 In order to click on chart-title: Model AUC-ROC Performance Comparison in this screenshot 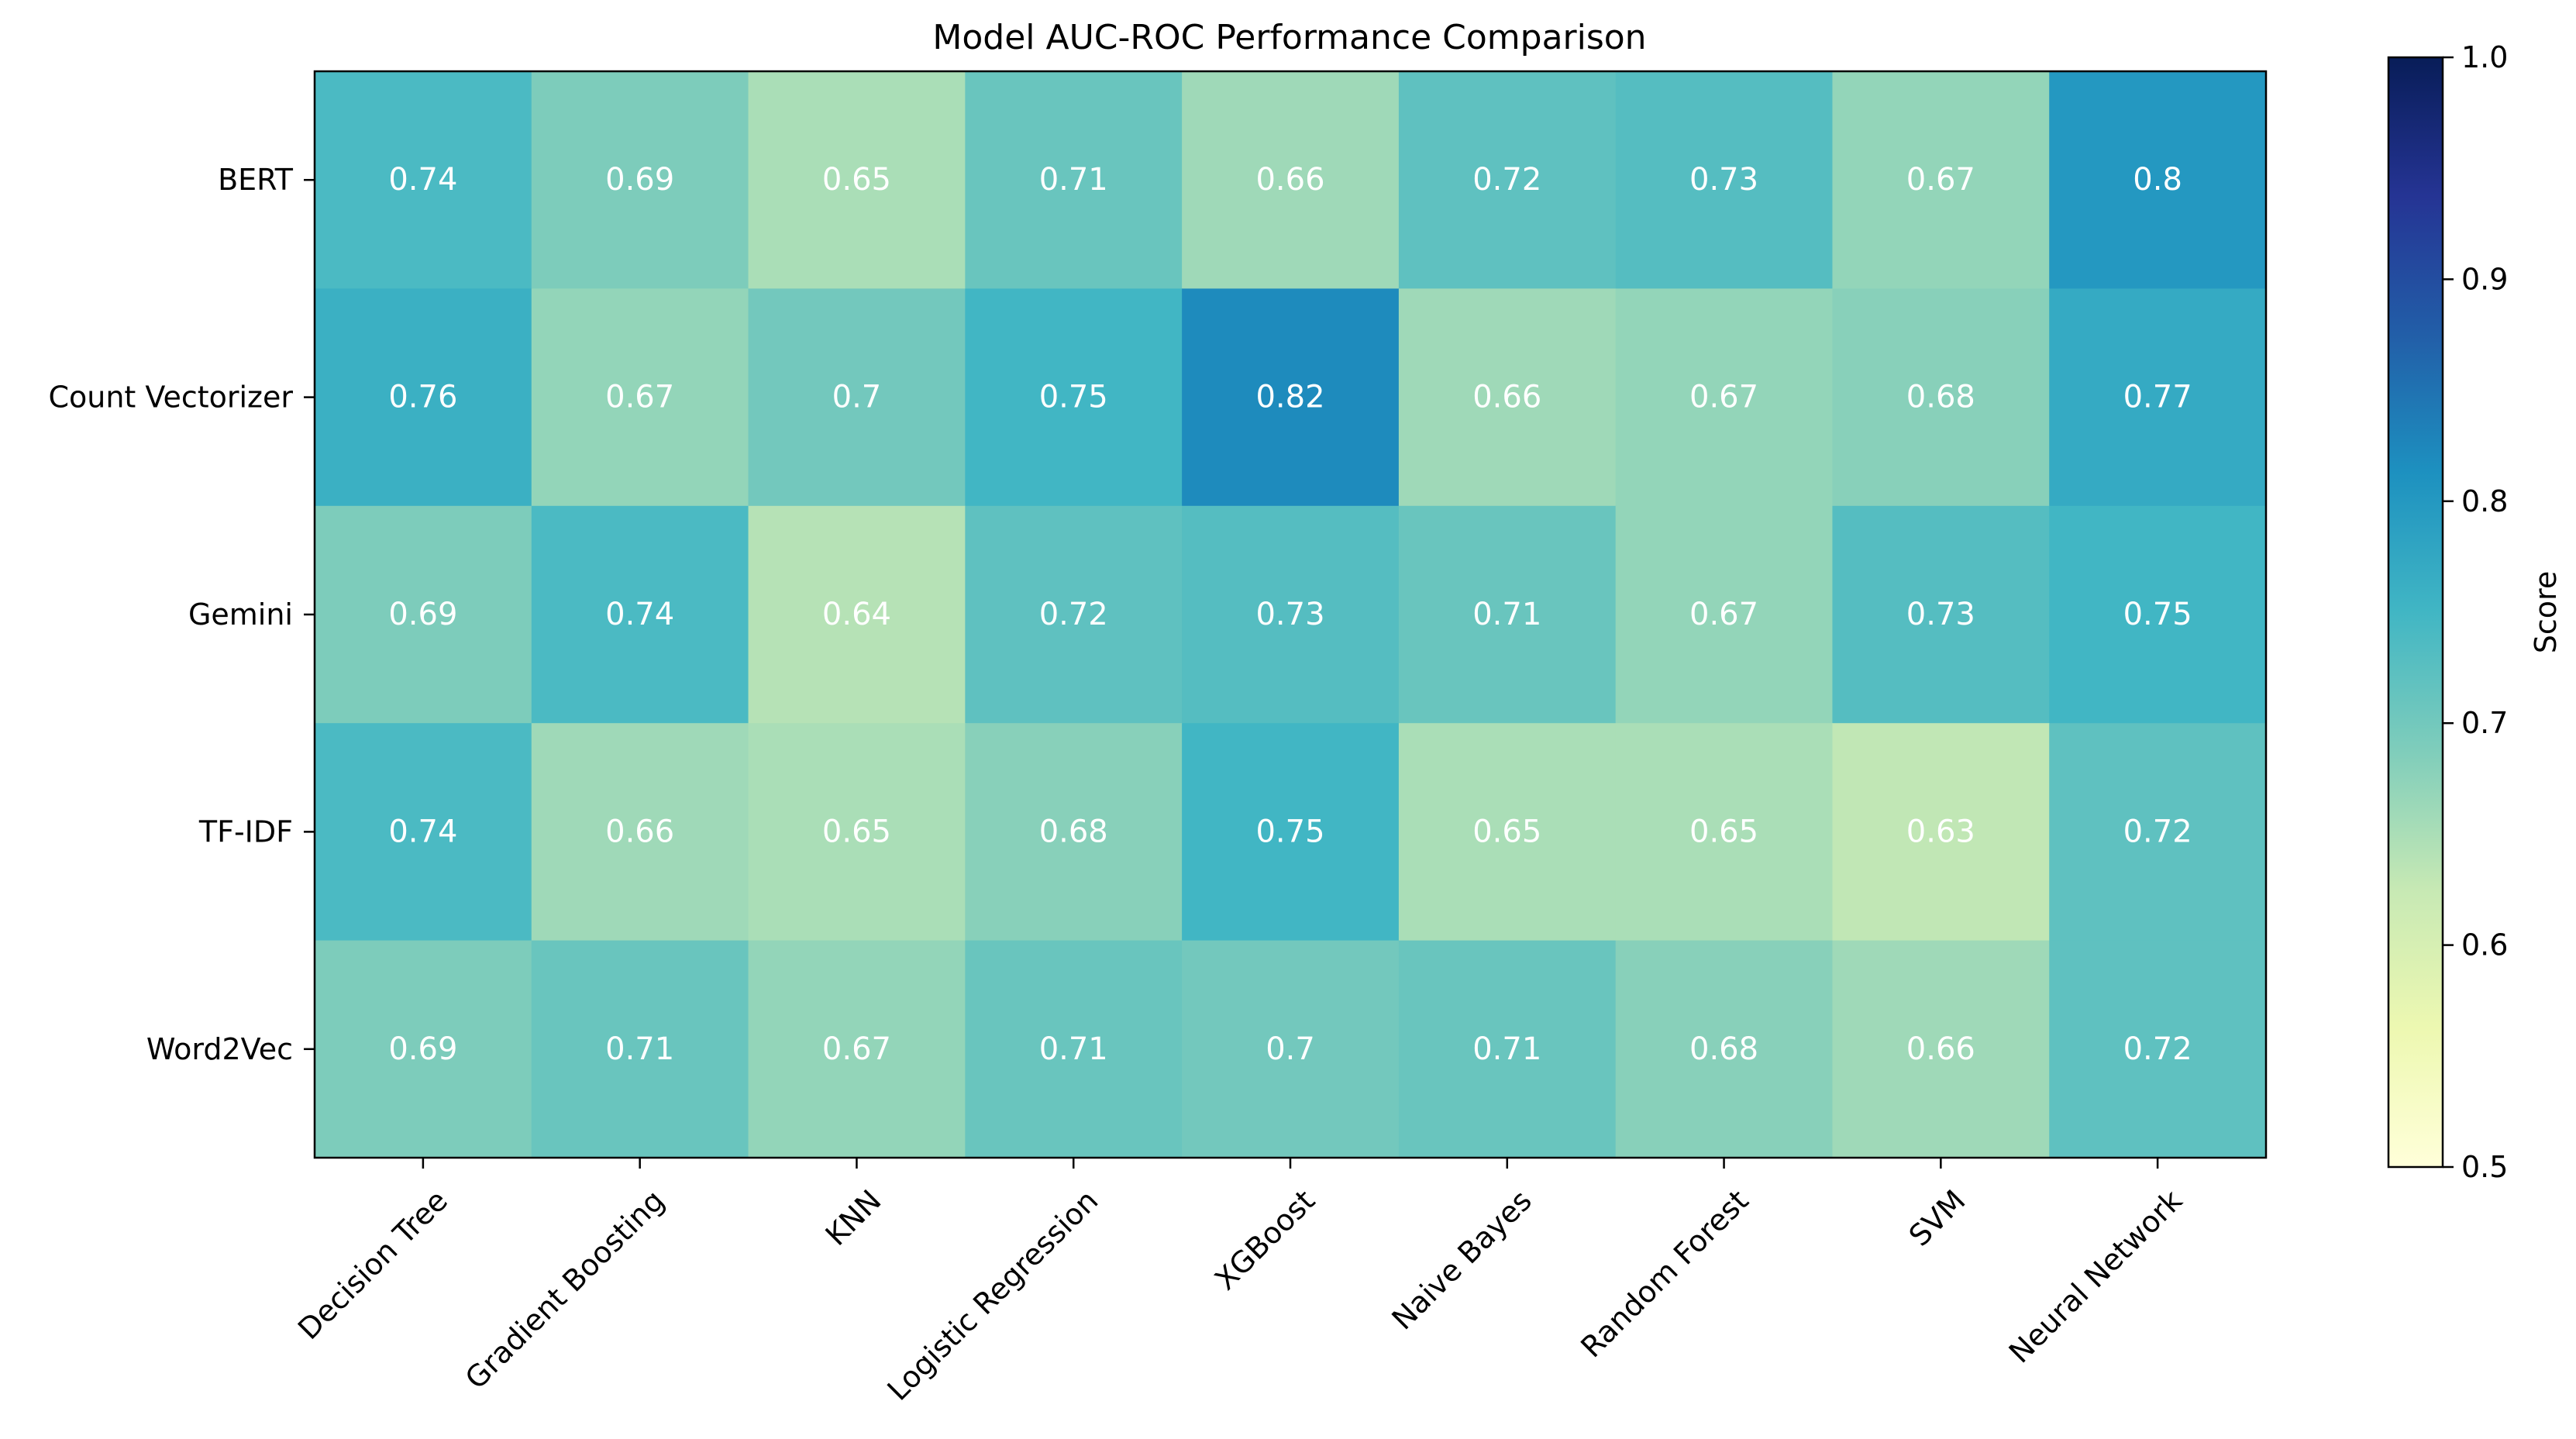, I will do `click(1289, 37)`.